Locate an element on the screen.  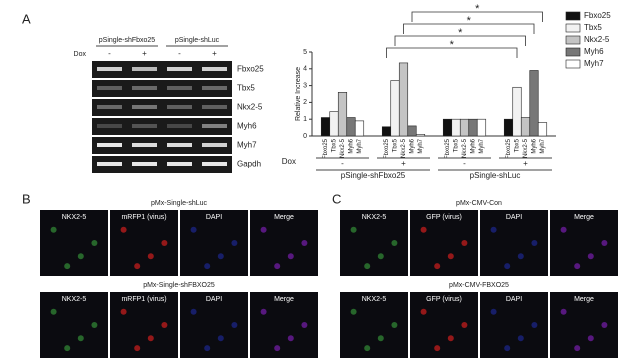
micro-title: pMx-Single-shLuc is located at coordinates (179, 203).